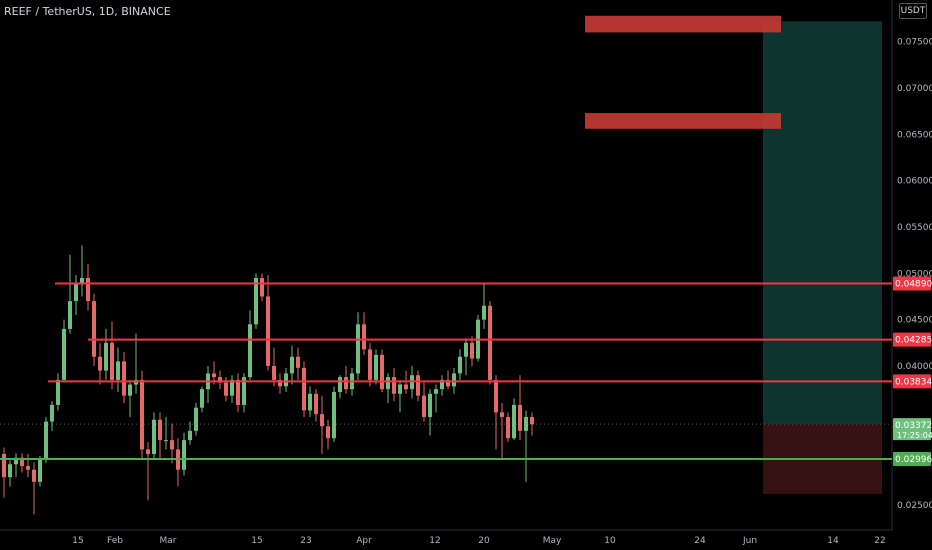 The image size is (932, 550). I want to click on currency-badge: USDT, so click(913, 11).